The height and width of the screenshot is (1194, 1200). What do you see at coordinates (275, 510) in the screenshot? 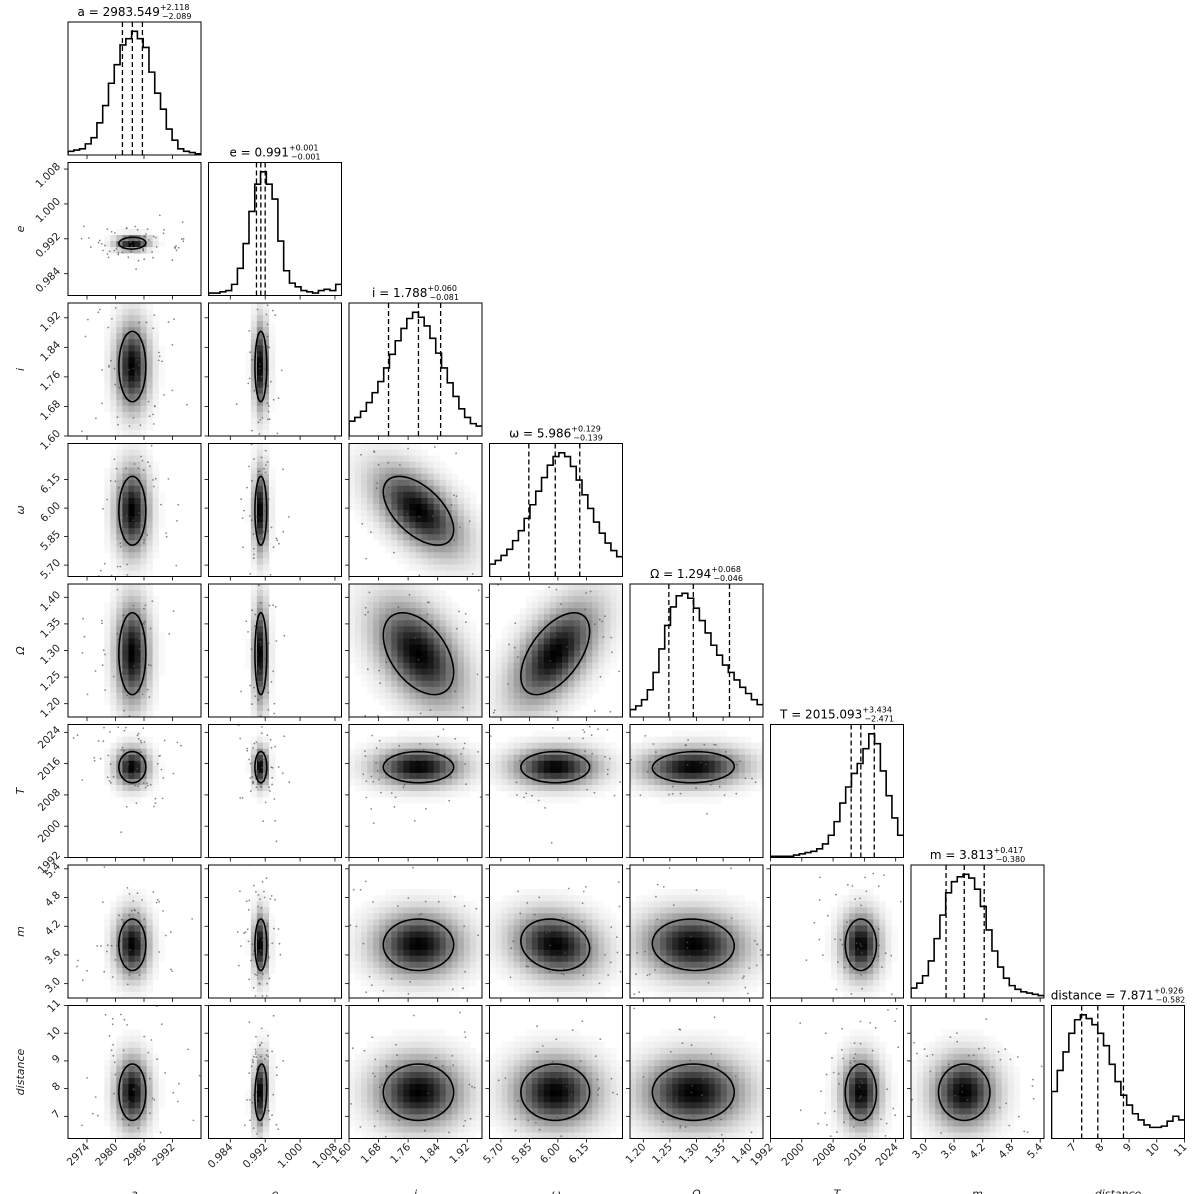
I see `panel-frame` at bounding box center [275, 510].